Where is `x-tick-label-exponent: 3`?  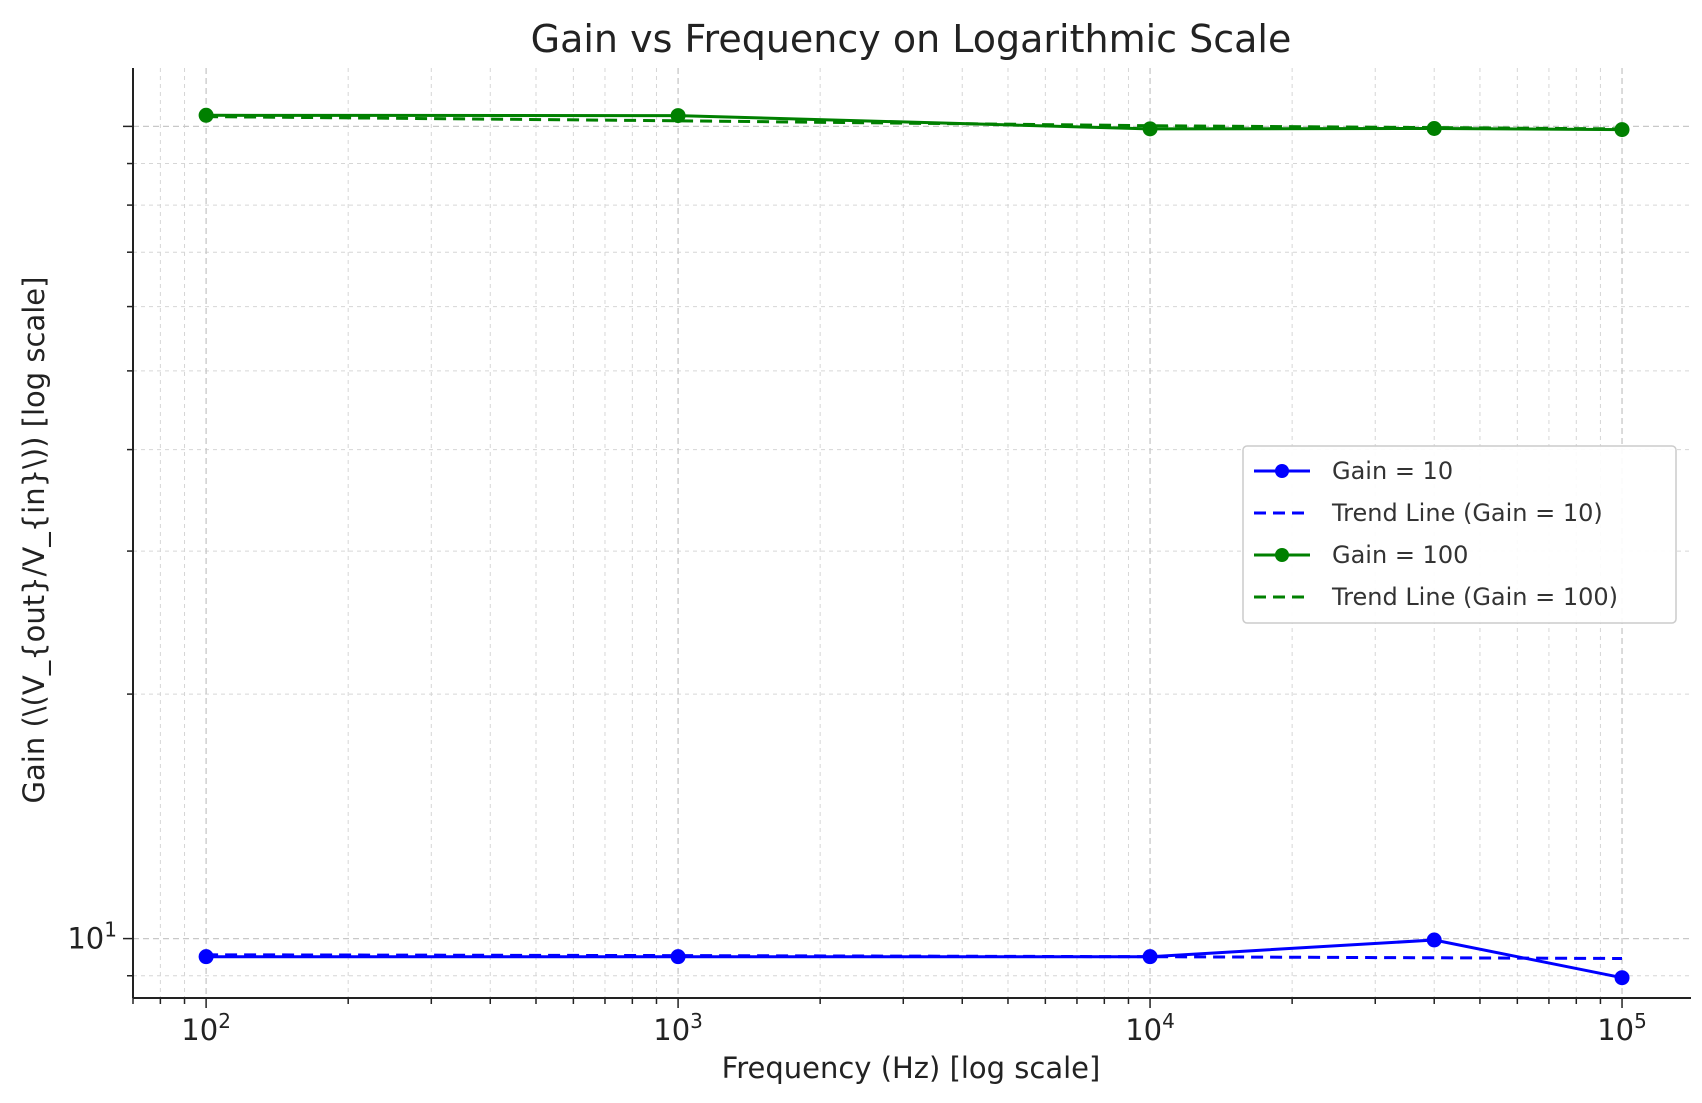 x-tick-label-exponent: 3 is located at coordinates (696, 1021).